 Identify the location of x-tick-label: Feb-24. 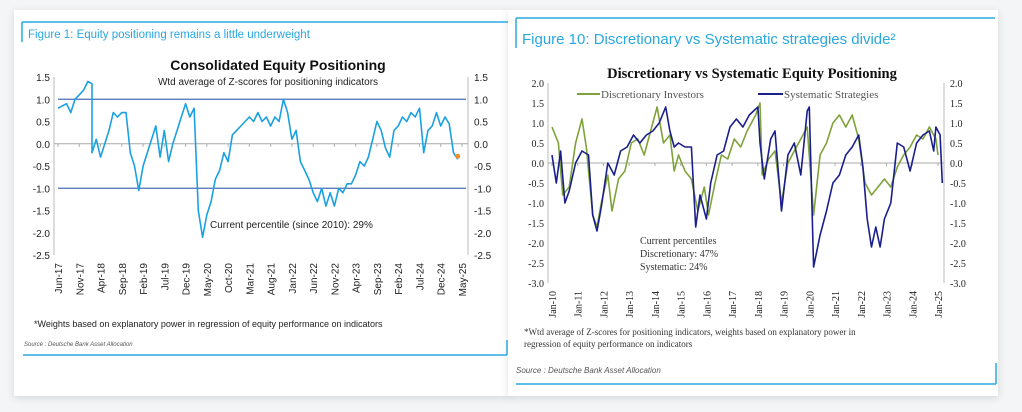
(399, 279).